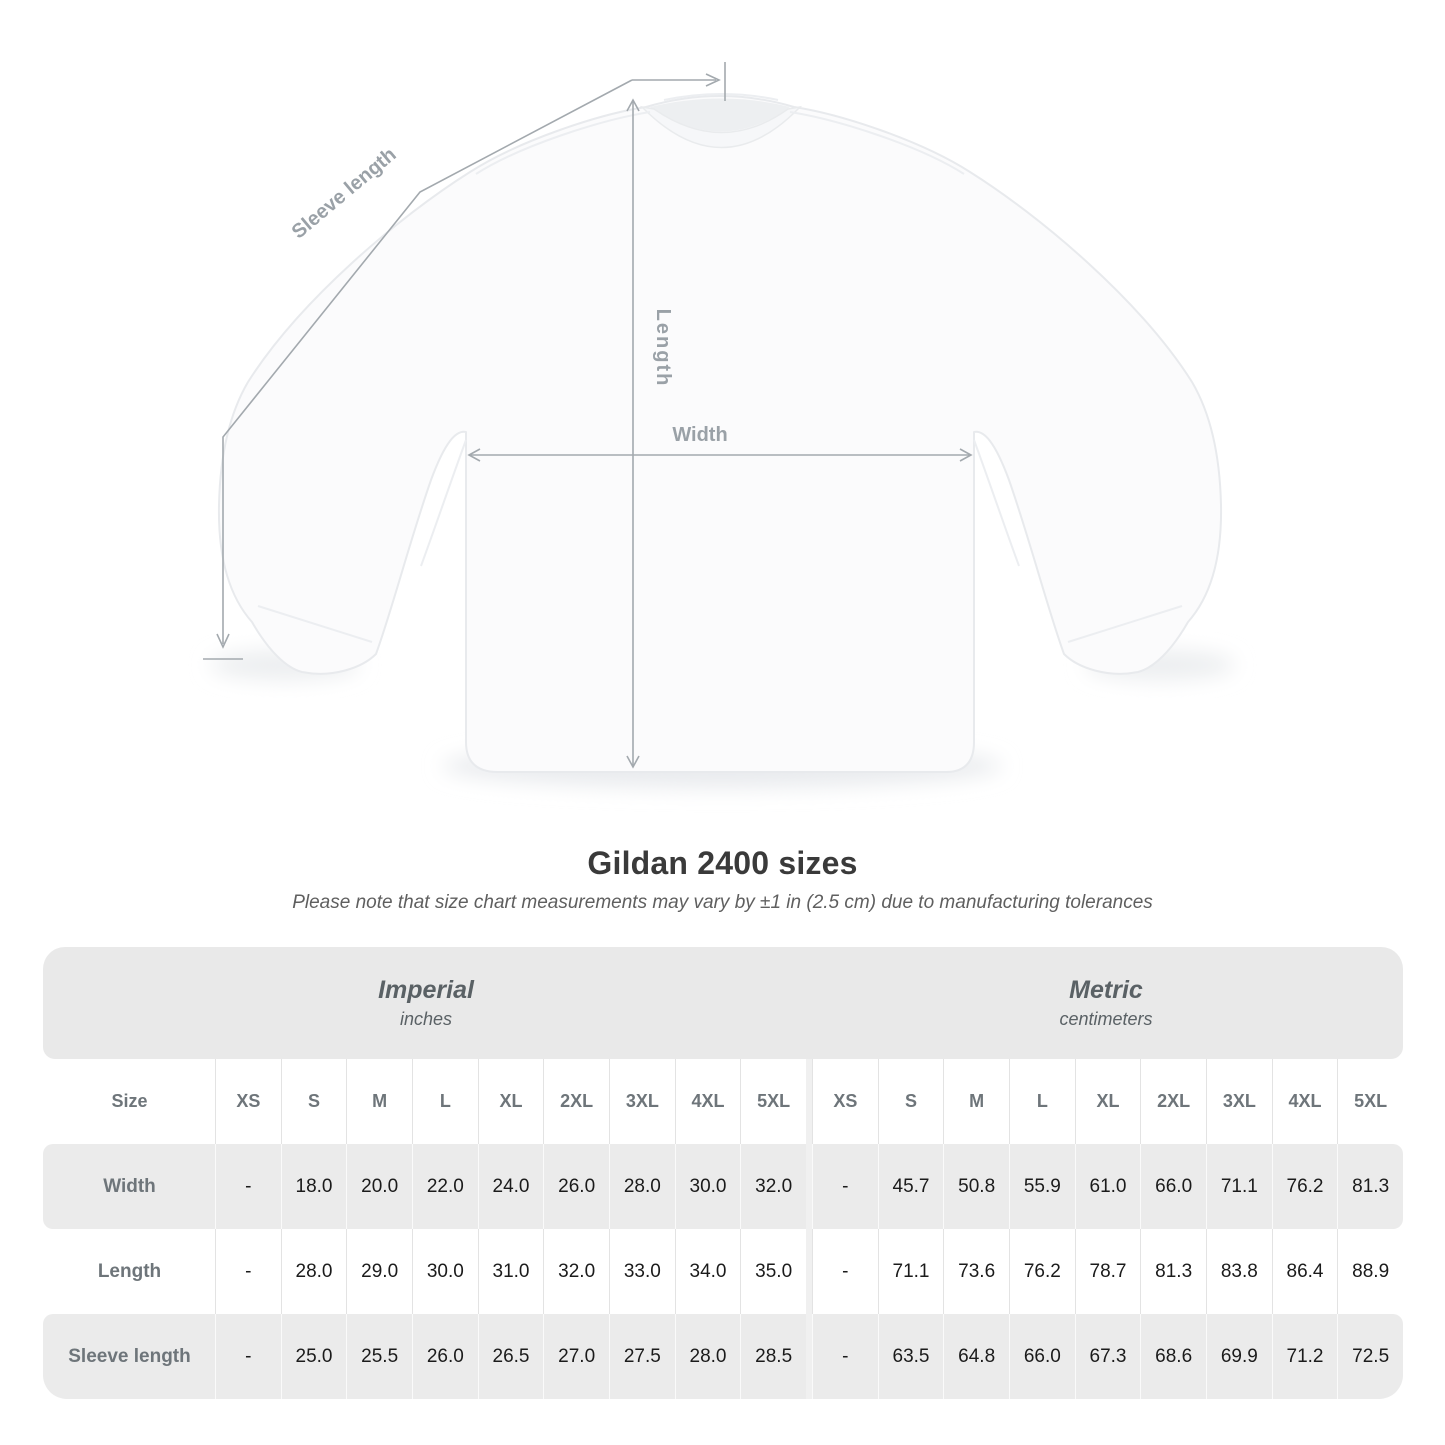 This screenshot has height=1445, width=1445. Describe the element at coordinates (1370, 1356) in the screenshot. I see `value-cell: 72.5` at that location.